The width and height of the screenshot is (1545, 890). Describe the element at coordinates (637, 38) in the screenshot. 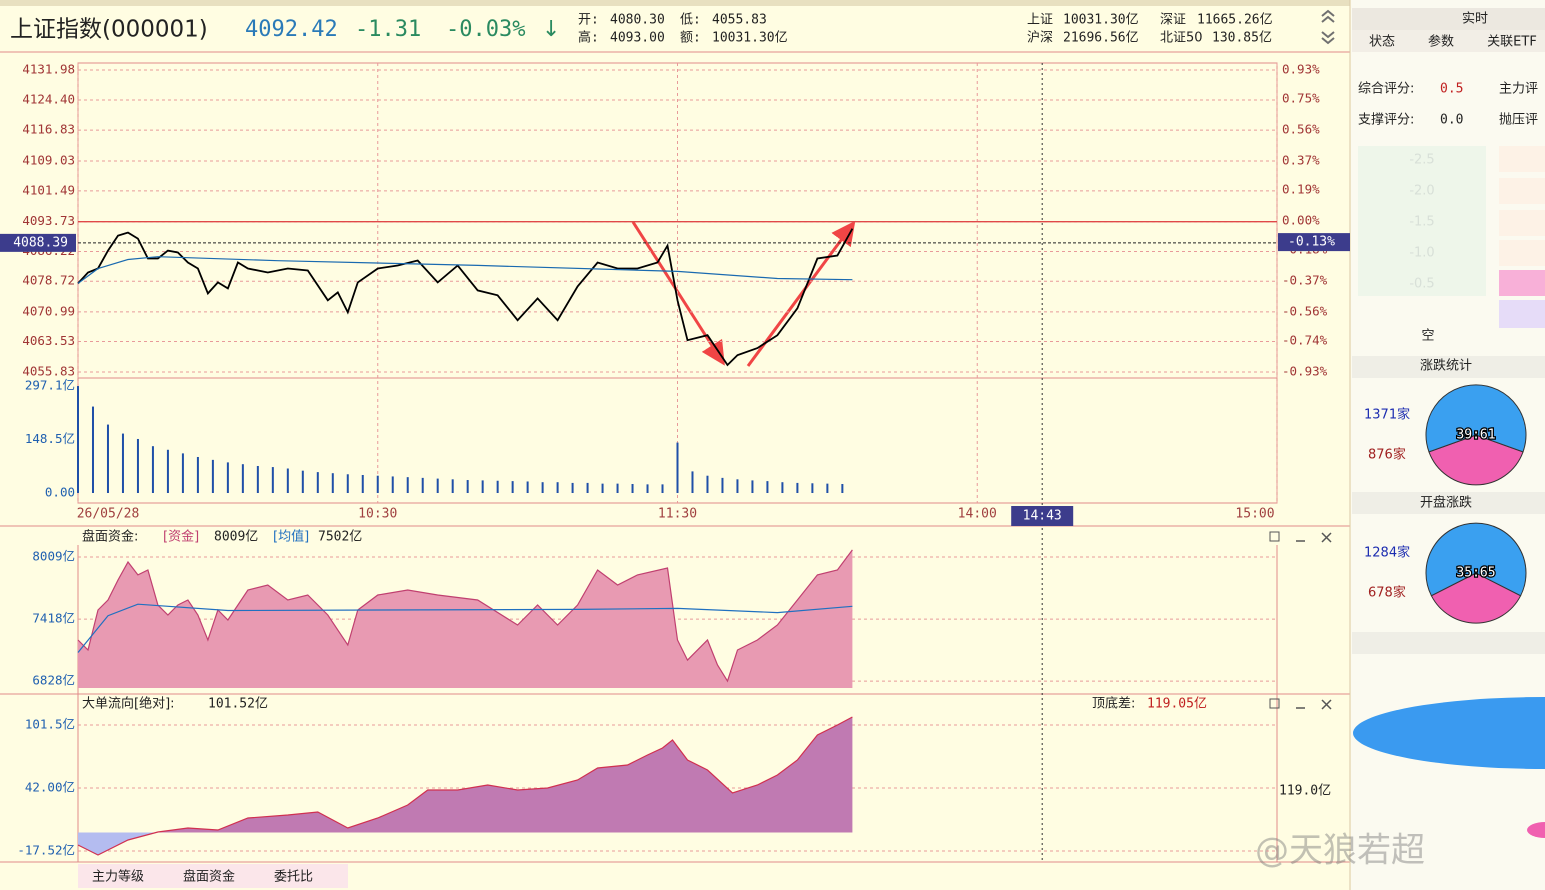

I see `stat-value: 4093.00` at that location.